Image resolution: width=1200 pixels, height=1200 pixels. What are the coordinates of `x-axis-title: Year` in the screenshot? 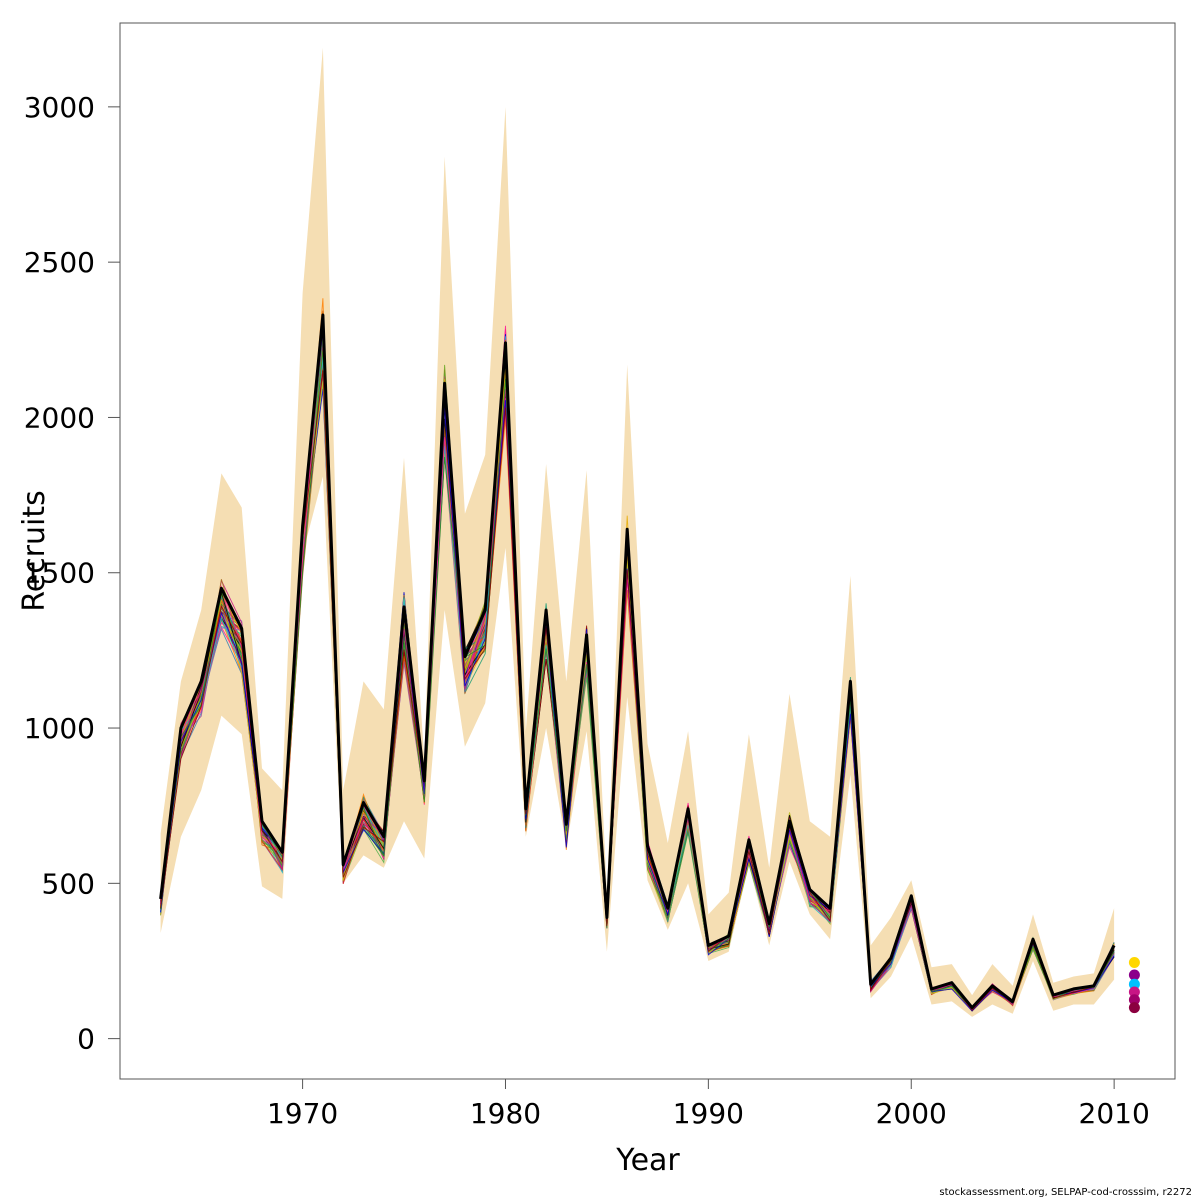 It's located at (647, 1160).